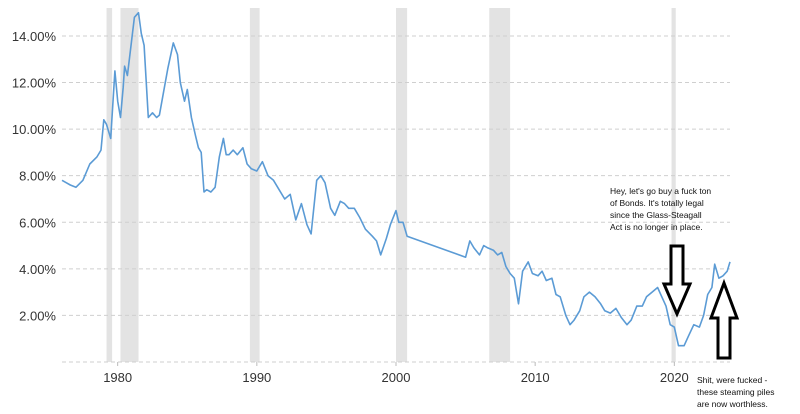 The image size is (800, 414). Describe the element at coordinates (34, 36) in the screenshot. I see `y-tick-label: 14.00%` at that location.